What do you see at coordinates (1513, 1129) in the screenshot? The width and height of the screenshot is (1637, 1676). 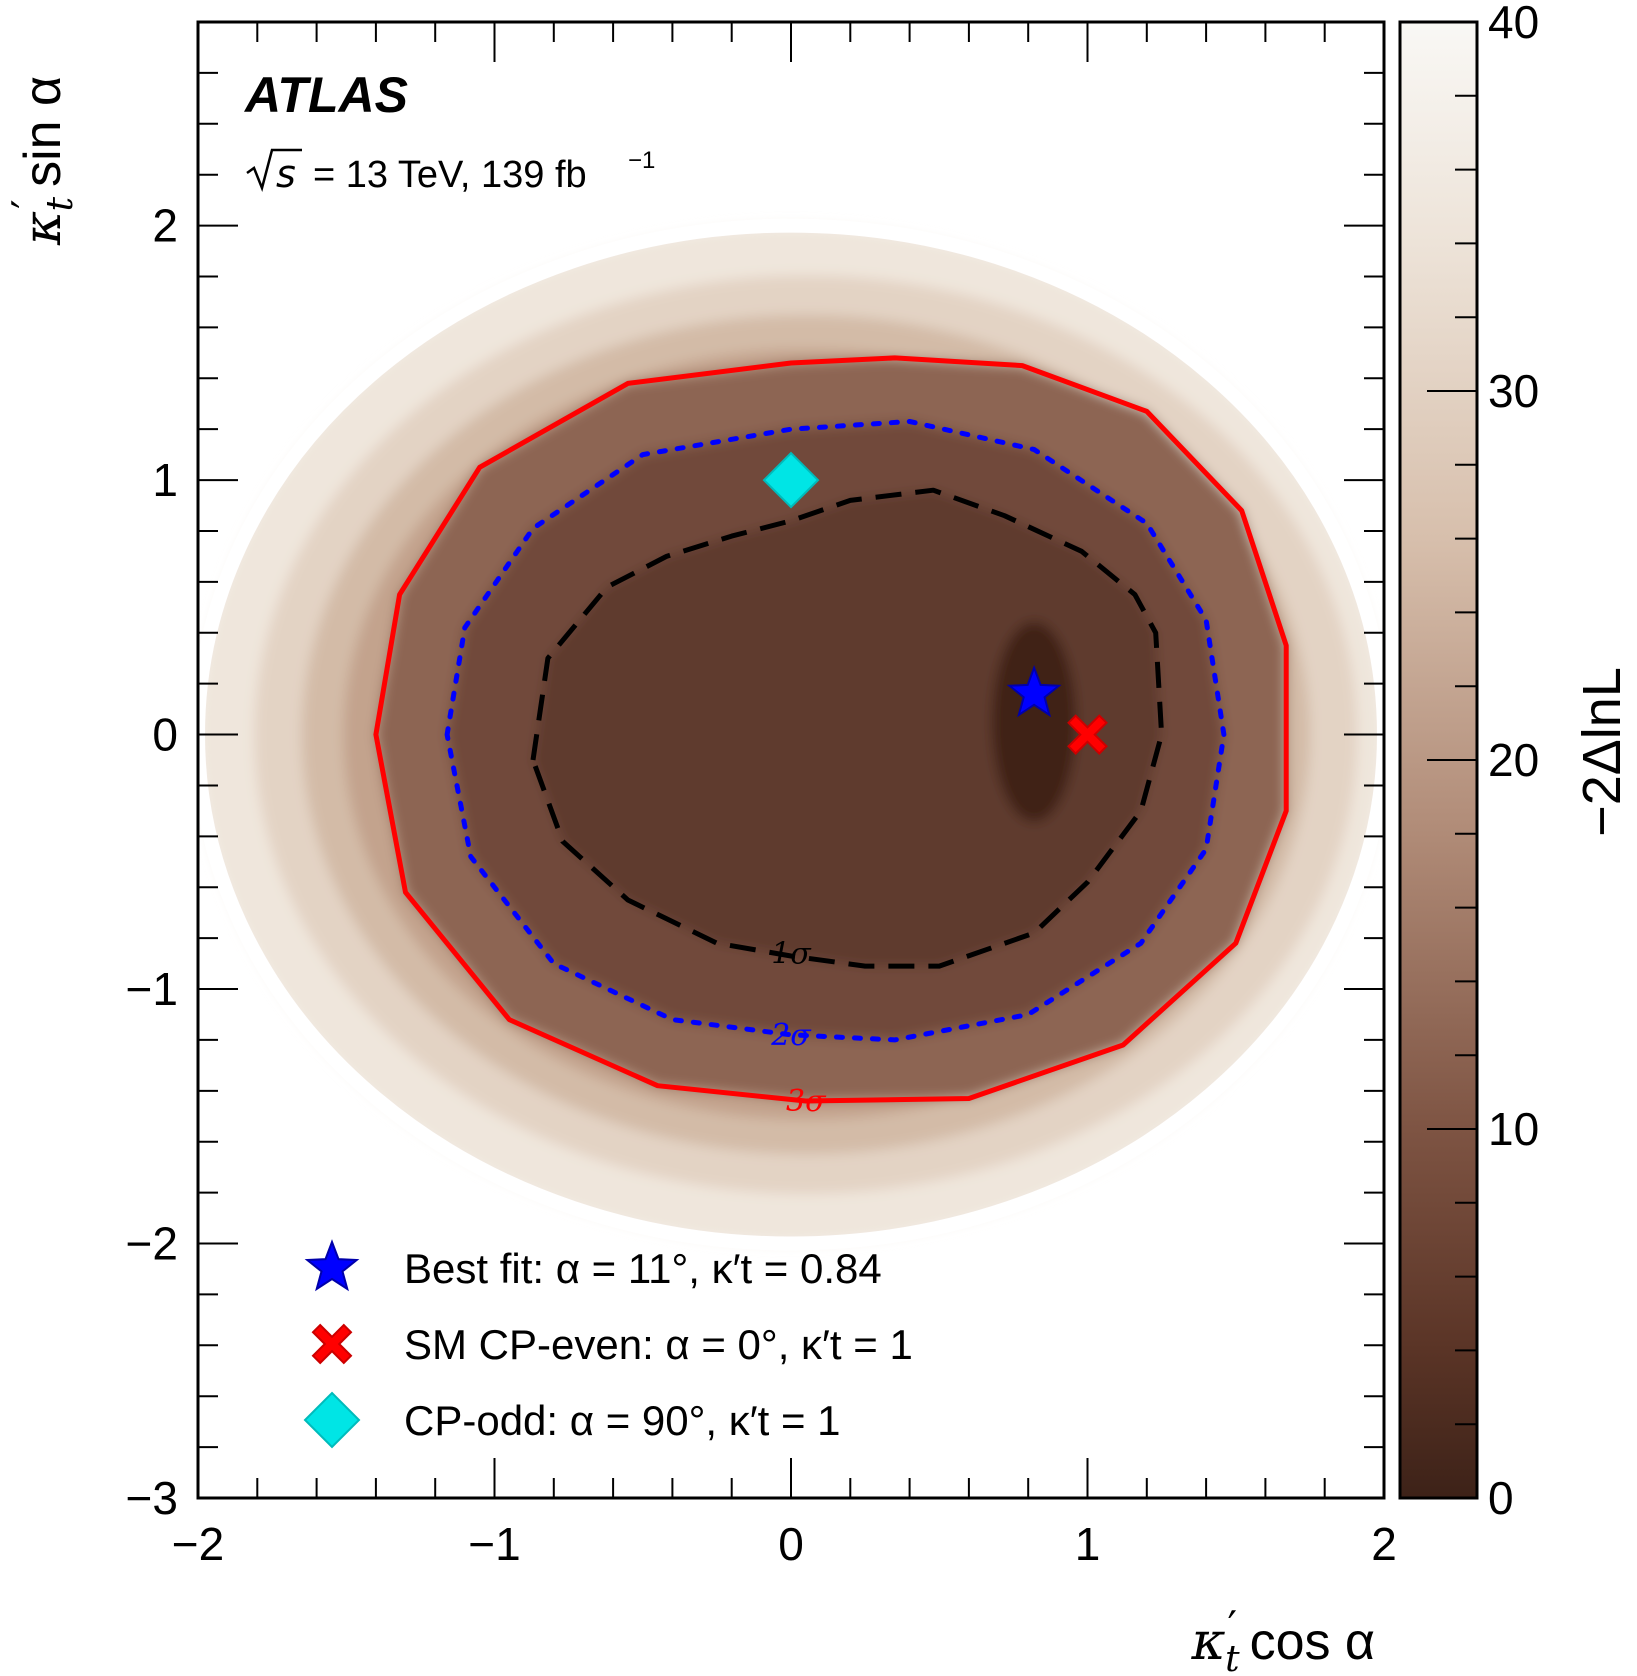 I see `z-tick-label: 10` at bounding box center [1513, 1129].